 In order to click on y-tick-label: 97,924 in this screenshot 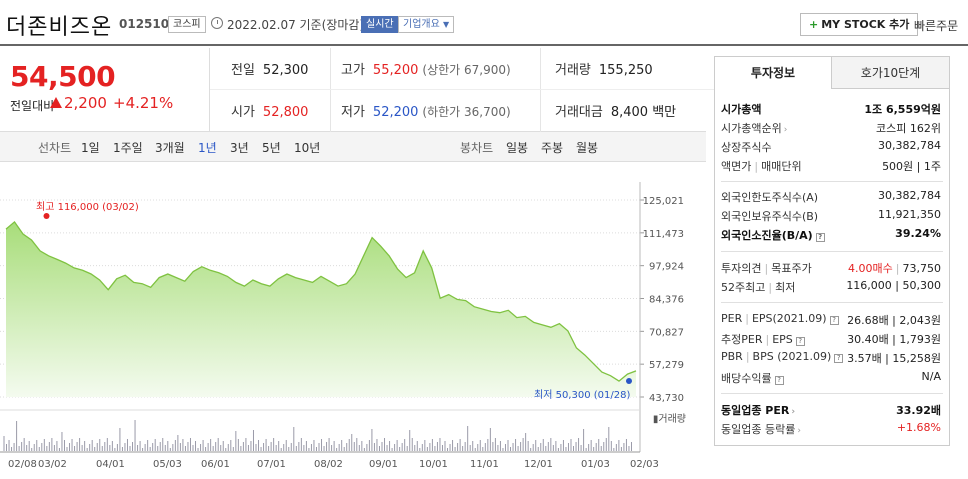, I will do `click(666, 267)`.